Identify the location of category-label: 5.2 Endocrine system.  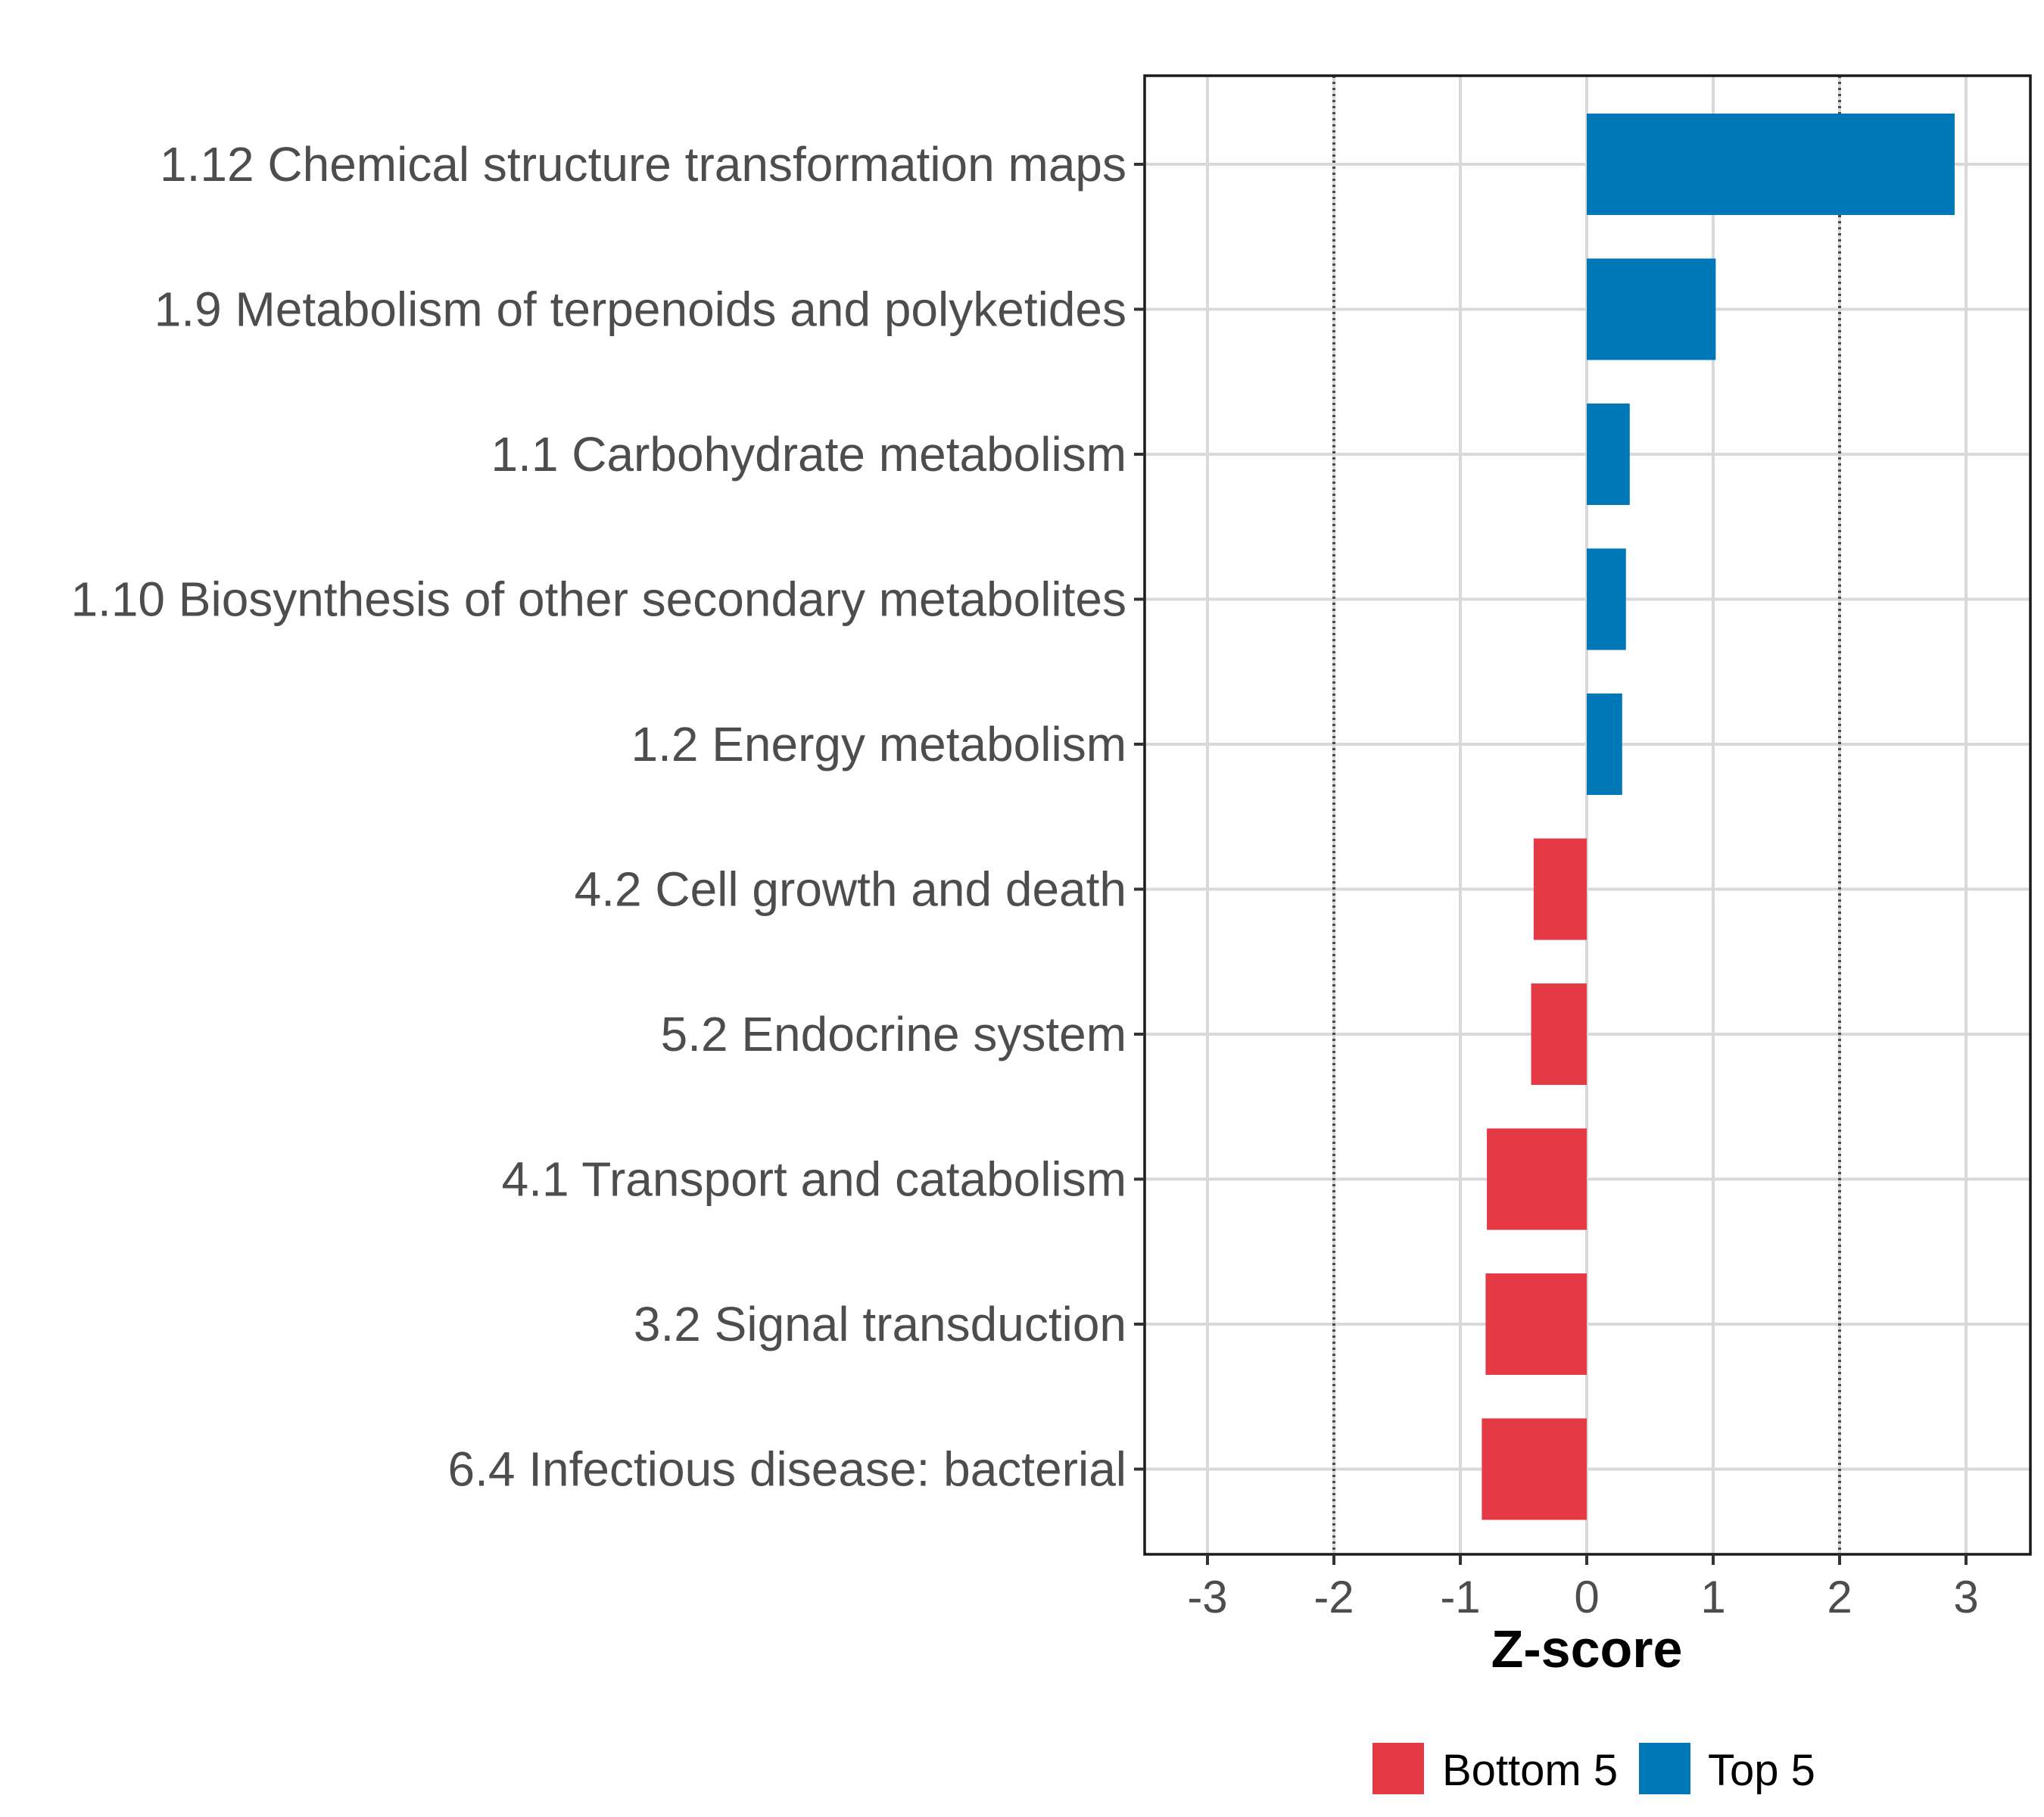
(894, 1034).